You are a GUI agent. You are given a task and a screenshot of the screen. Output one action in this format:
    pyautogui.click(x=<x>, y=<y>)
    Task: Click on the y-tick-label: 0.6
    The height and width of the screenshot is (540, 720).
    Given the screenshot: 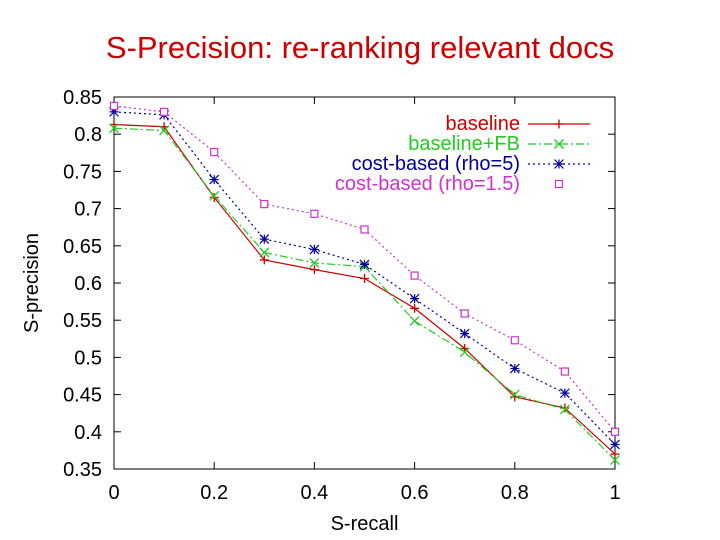 What is the action you would take?
    pyautogui.click(x=88, y=284)
    